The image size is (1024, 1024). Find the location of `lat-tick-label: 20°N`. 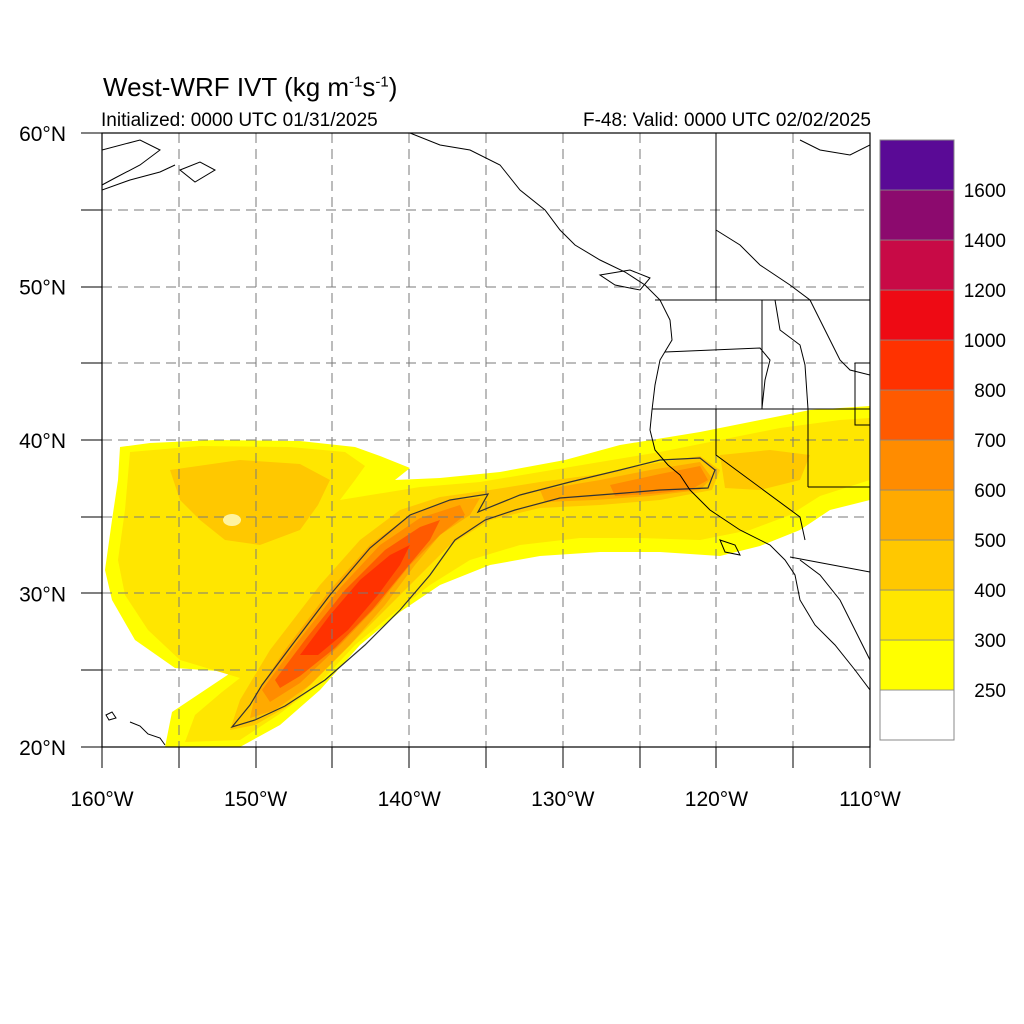

lat-tick-label: 20°N is located at coordinates (42, 748).